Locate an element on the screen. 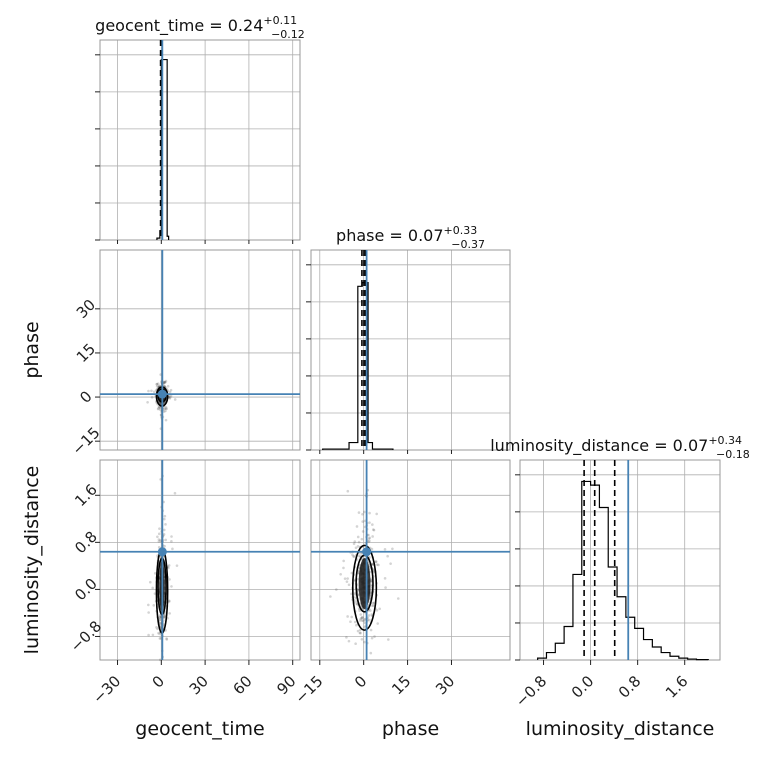 This screenshot has height=760, width=760. x-tick-label: 30 is located at coordinates (199, 685).